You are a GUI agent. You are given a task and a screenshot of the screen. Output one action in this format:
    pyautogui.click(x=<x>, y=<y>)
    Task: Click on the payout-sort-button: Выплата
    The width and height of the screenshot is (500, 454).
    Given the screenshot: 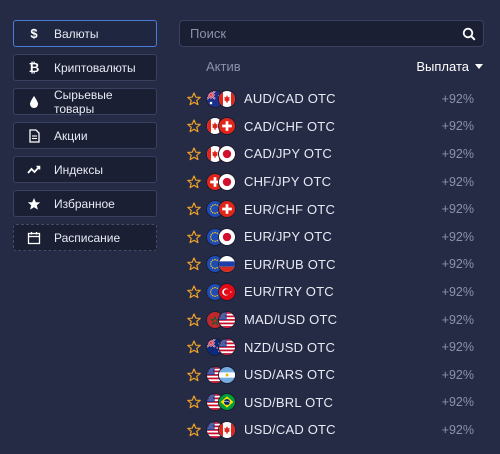 What is the action you would take?
    pyautogui.click(x=449, y=66)
    